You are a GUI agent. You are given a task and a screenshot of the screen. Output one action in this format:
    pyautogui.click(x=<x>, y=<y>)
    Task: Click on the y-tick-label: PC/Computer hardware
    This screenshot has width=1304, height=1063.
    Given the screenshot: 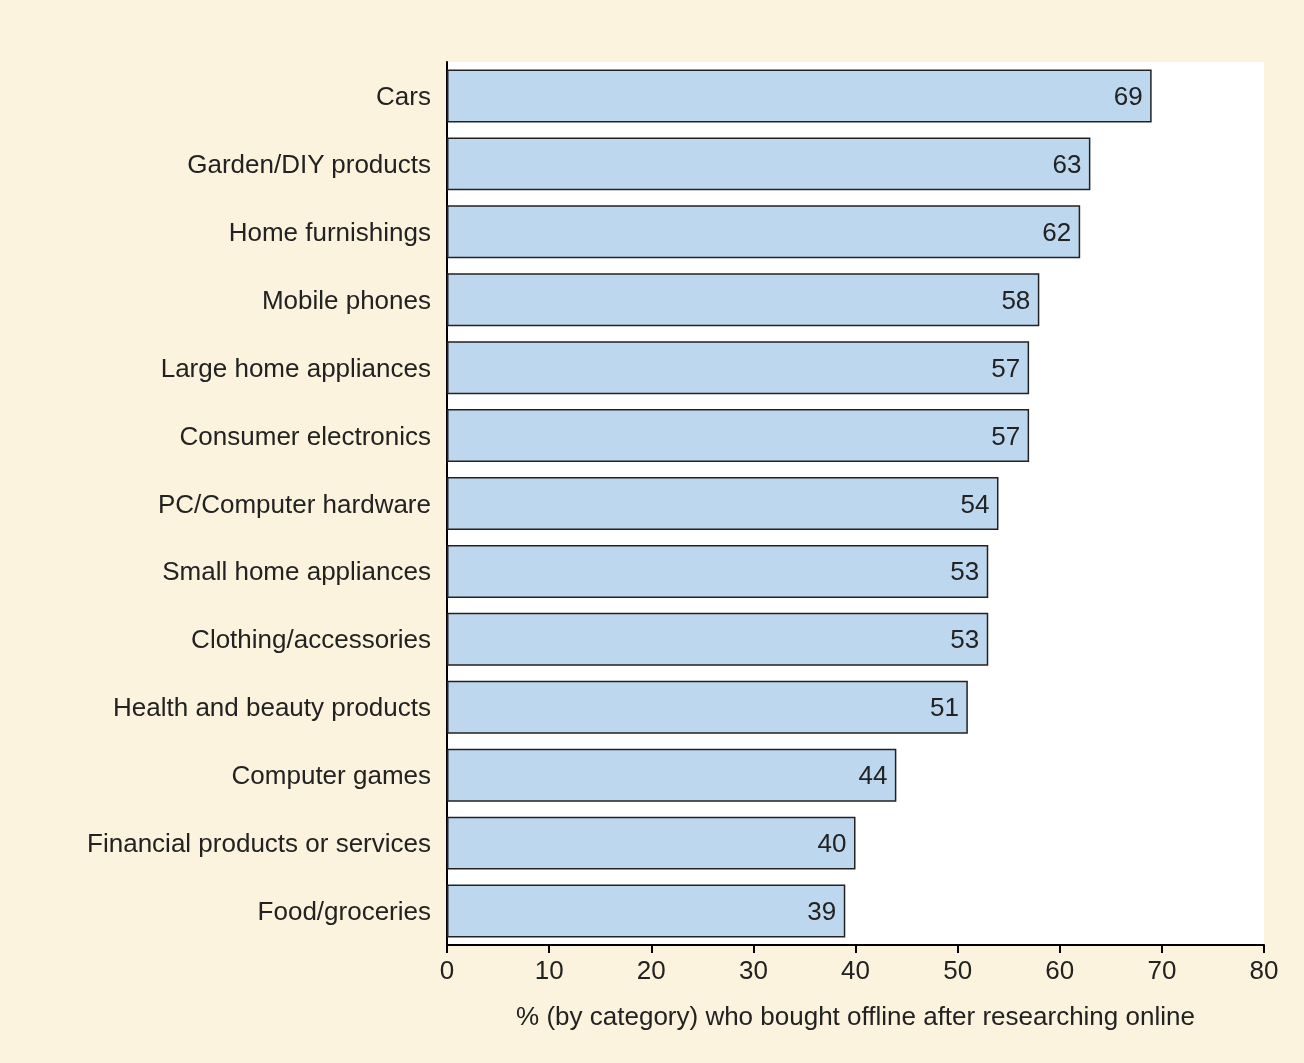 What is the action you would take?
    pyautogui.click(x=294, y=503)
    